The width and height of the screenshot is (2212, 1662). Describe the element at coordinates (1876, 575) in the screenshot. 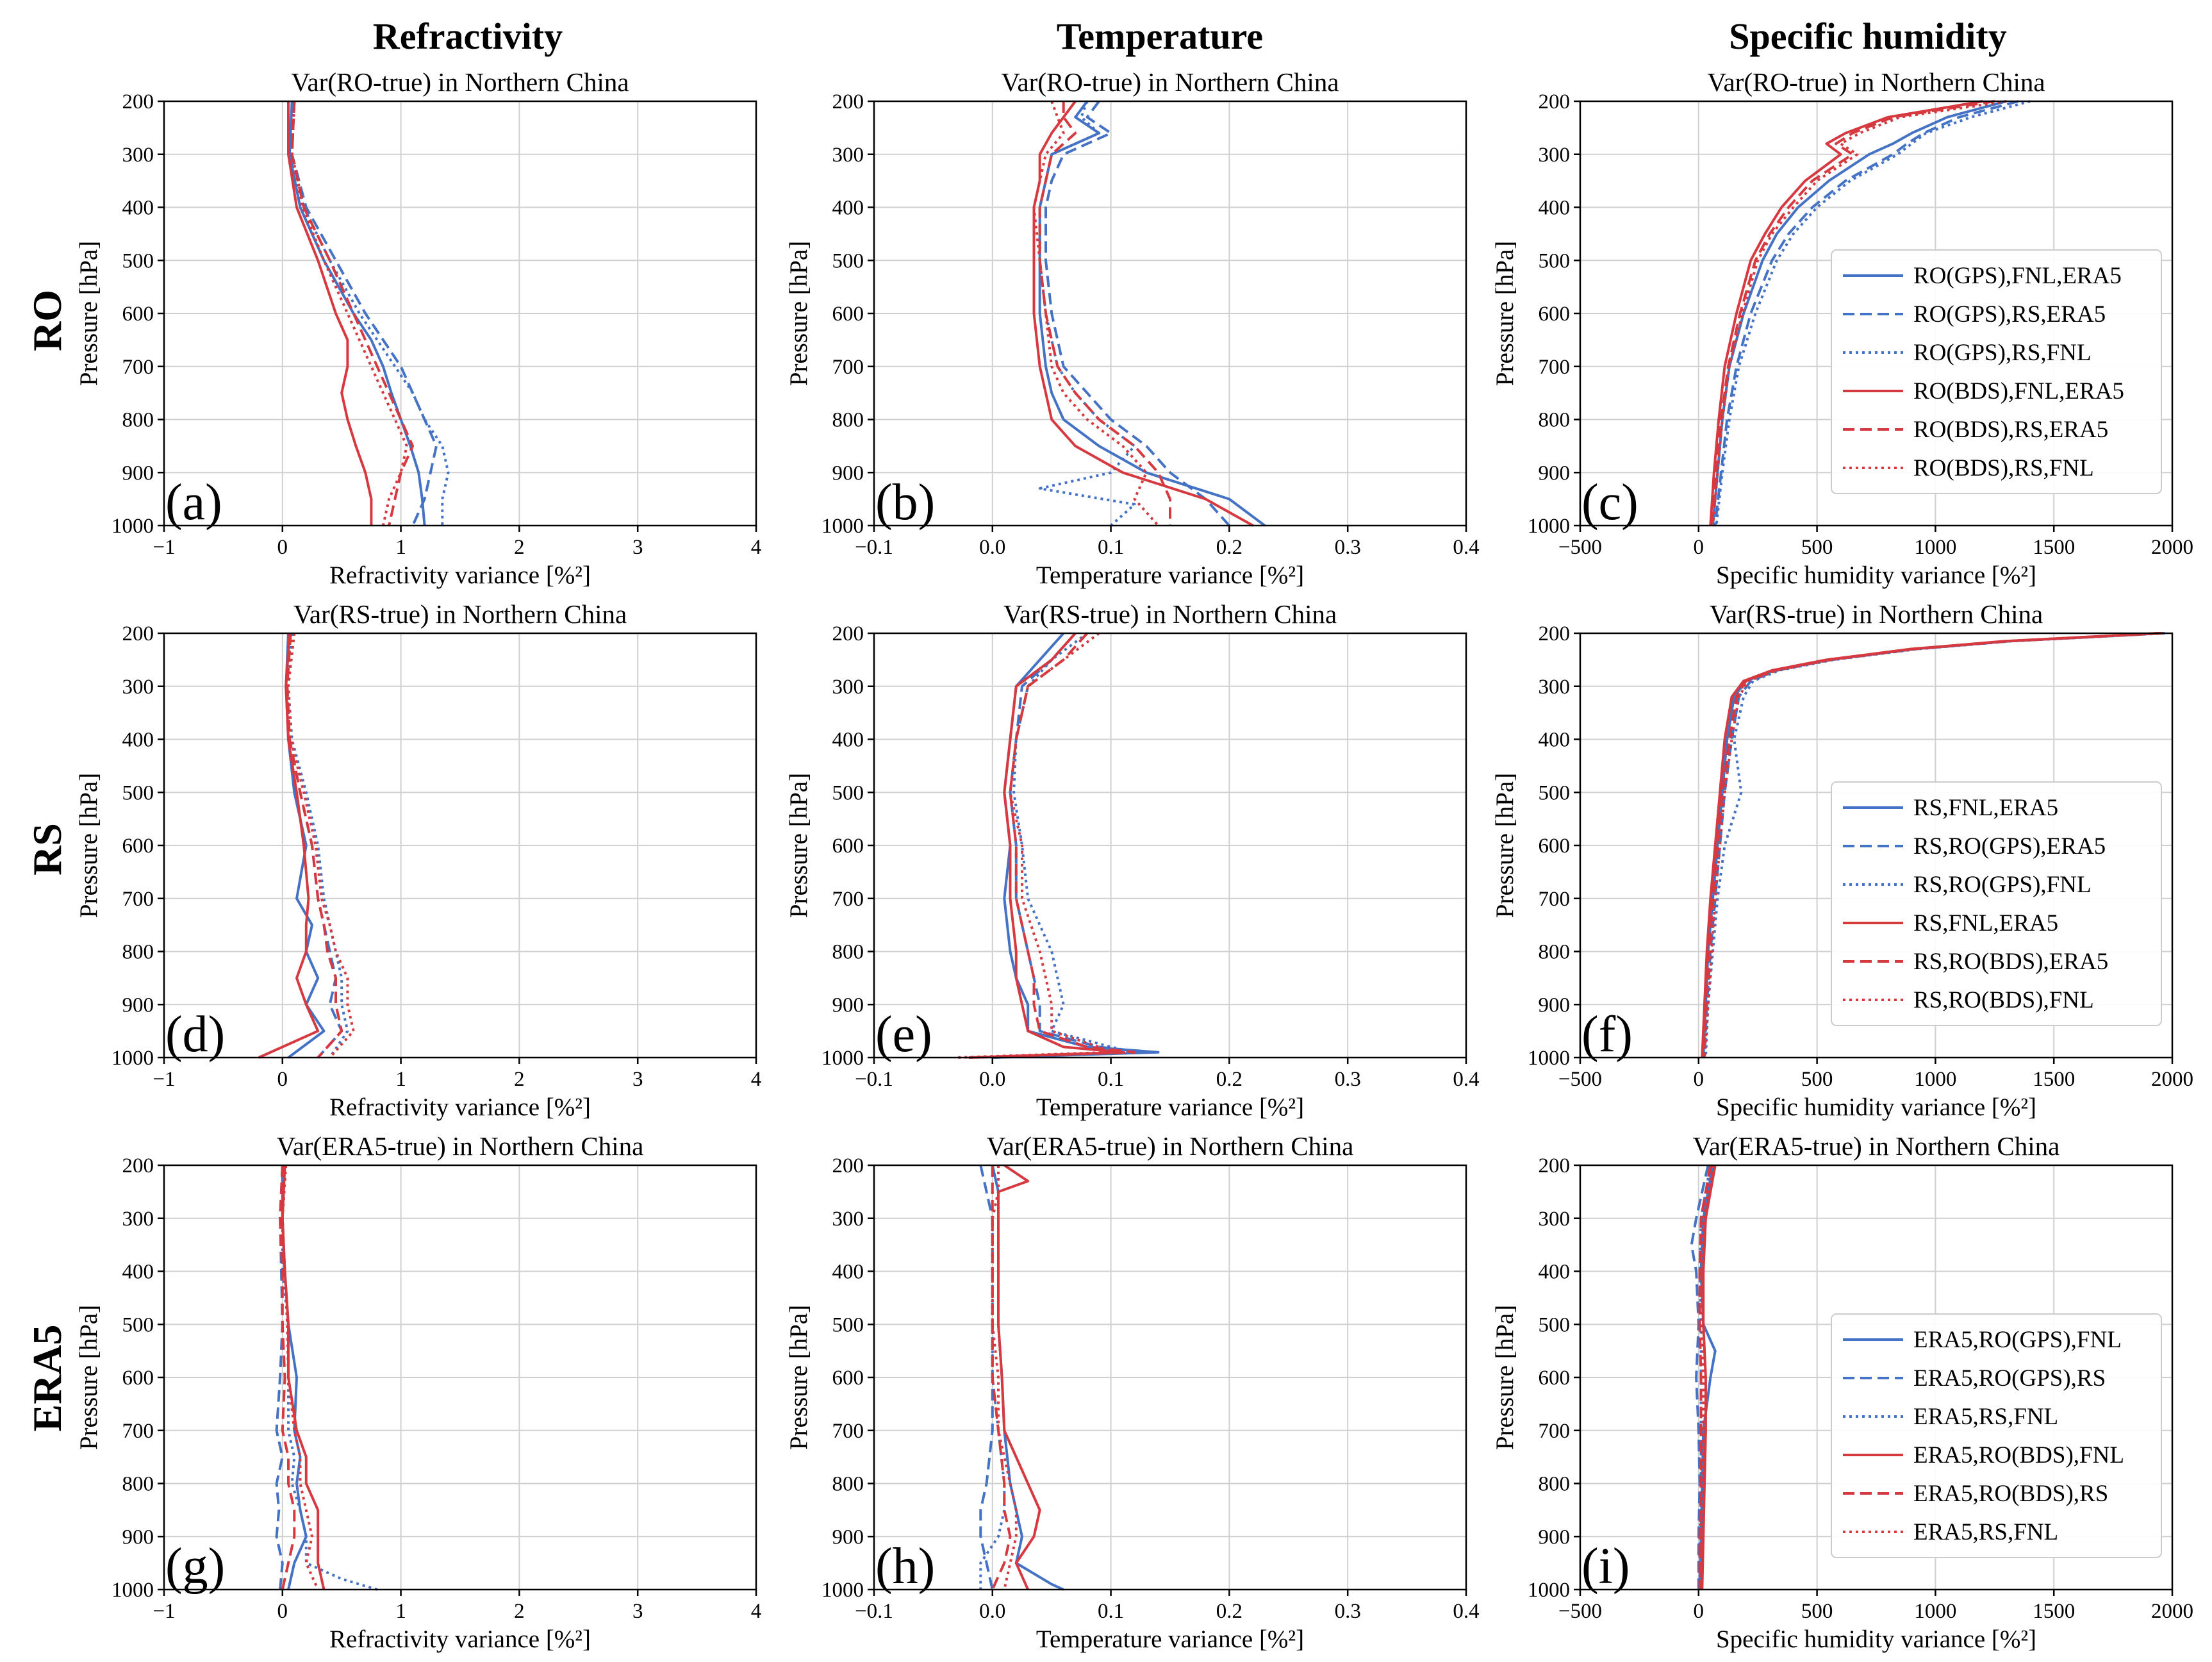

I see `x-axis-label-c: Specific humidity variance [%²]` at that location.